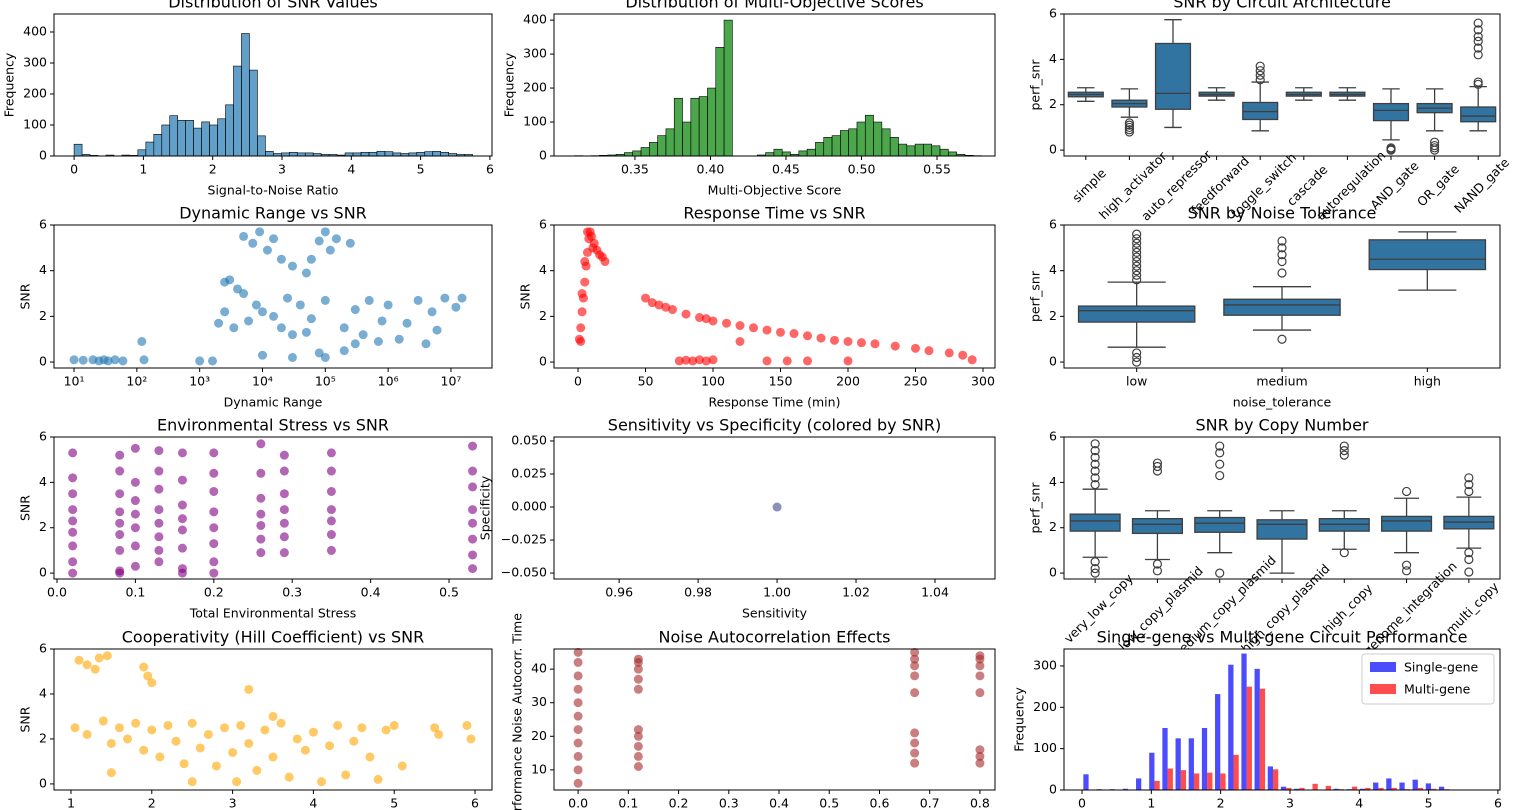  I want to click on x-tick-label: 0.96, so click(619, 592).